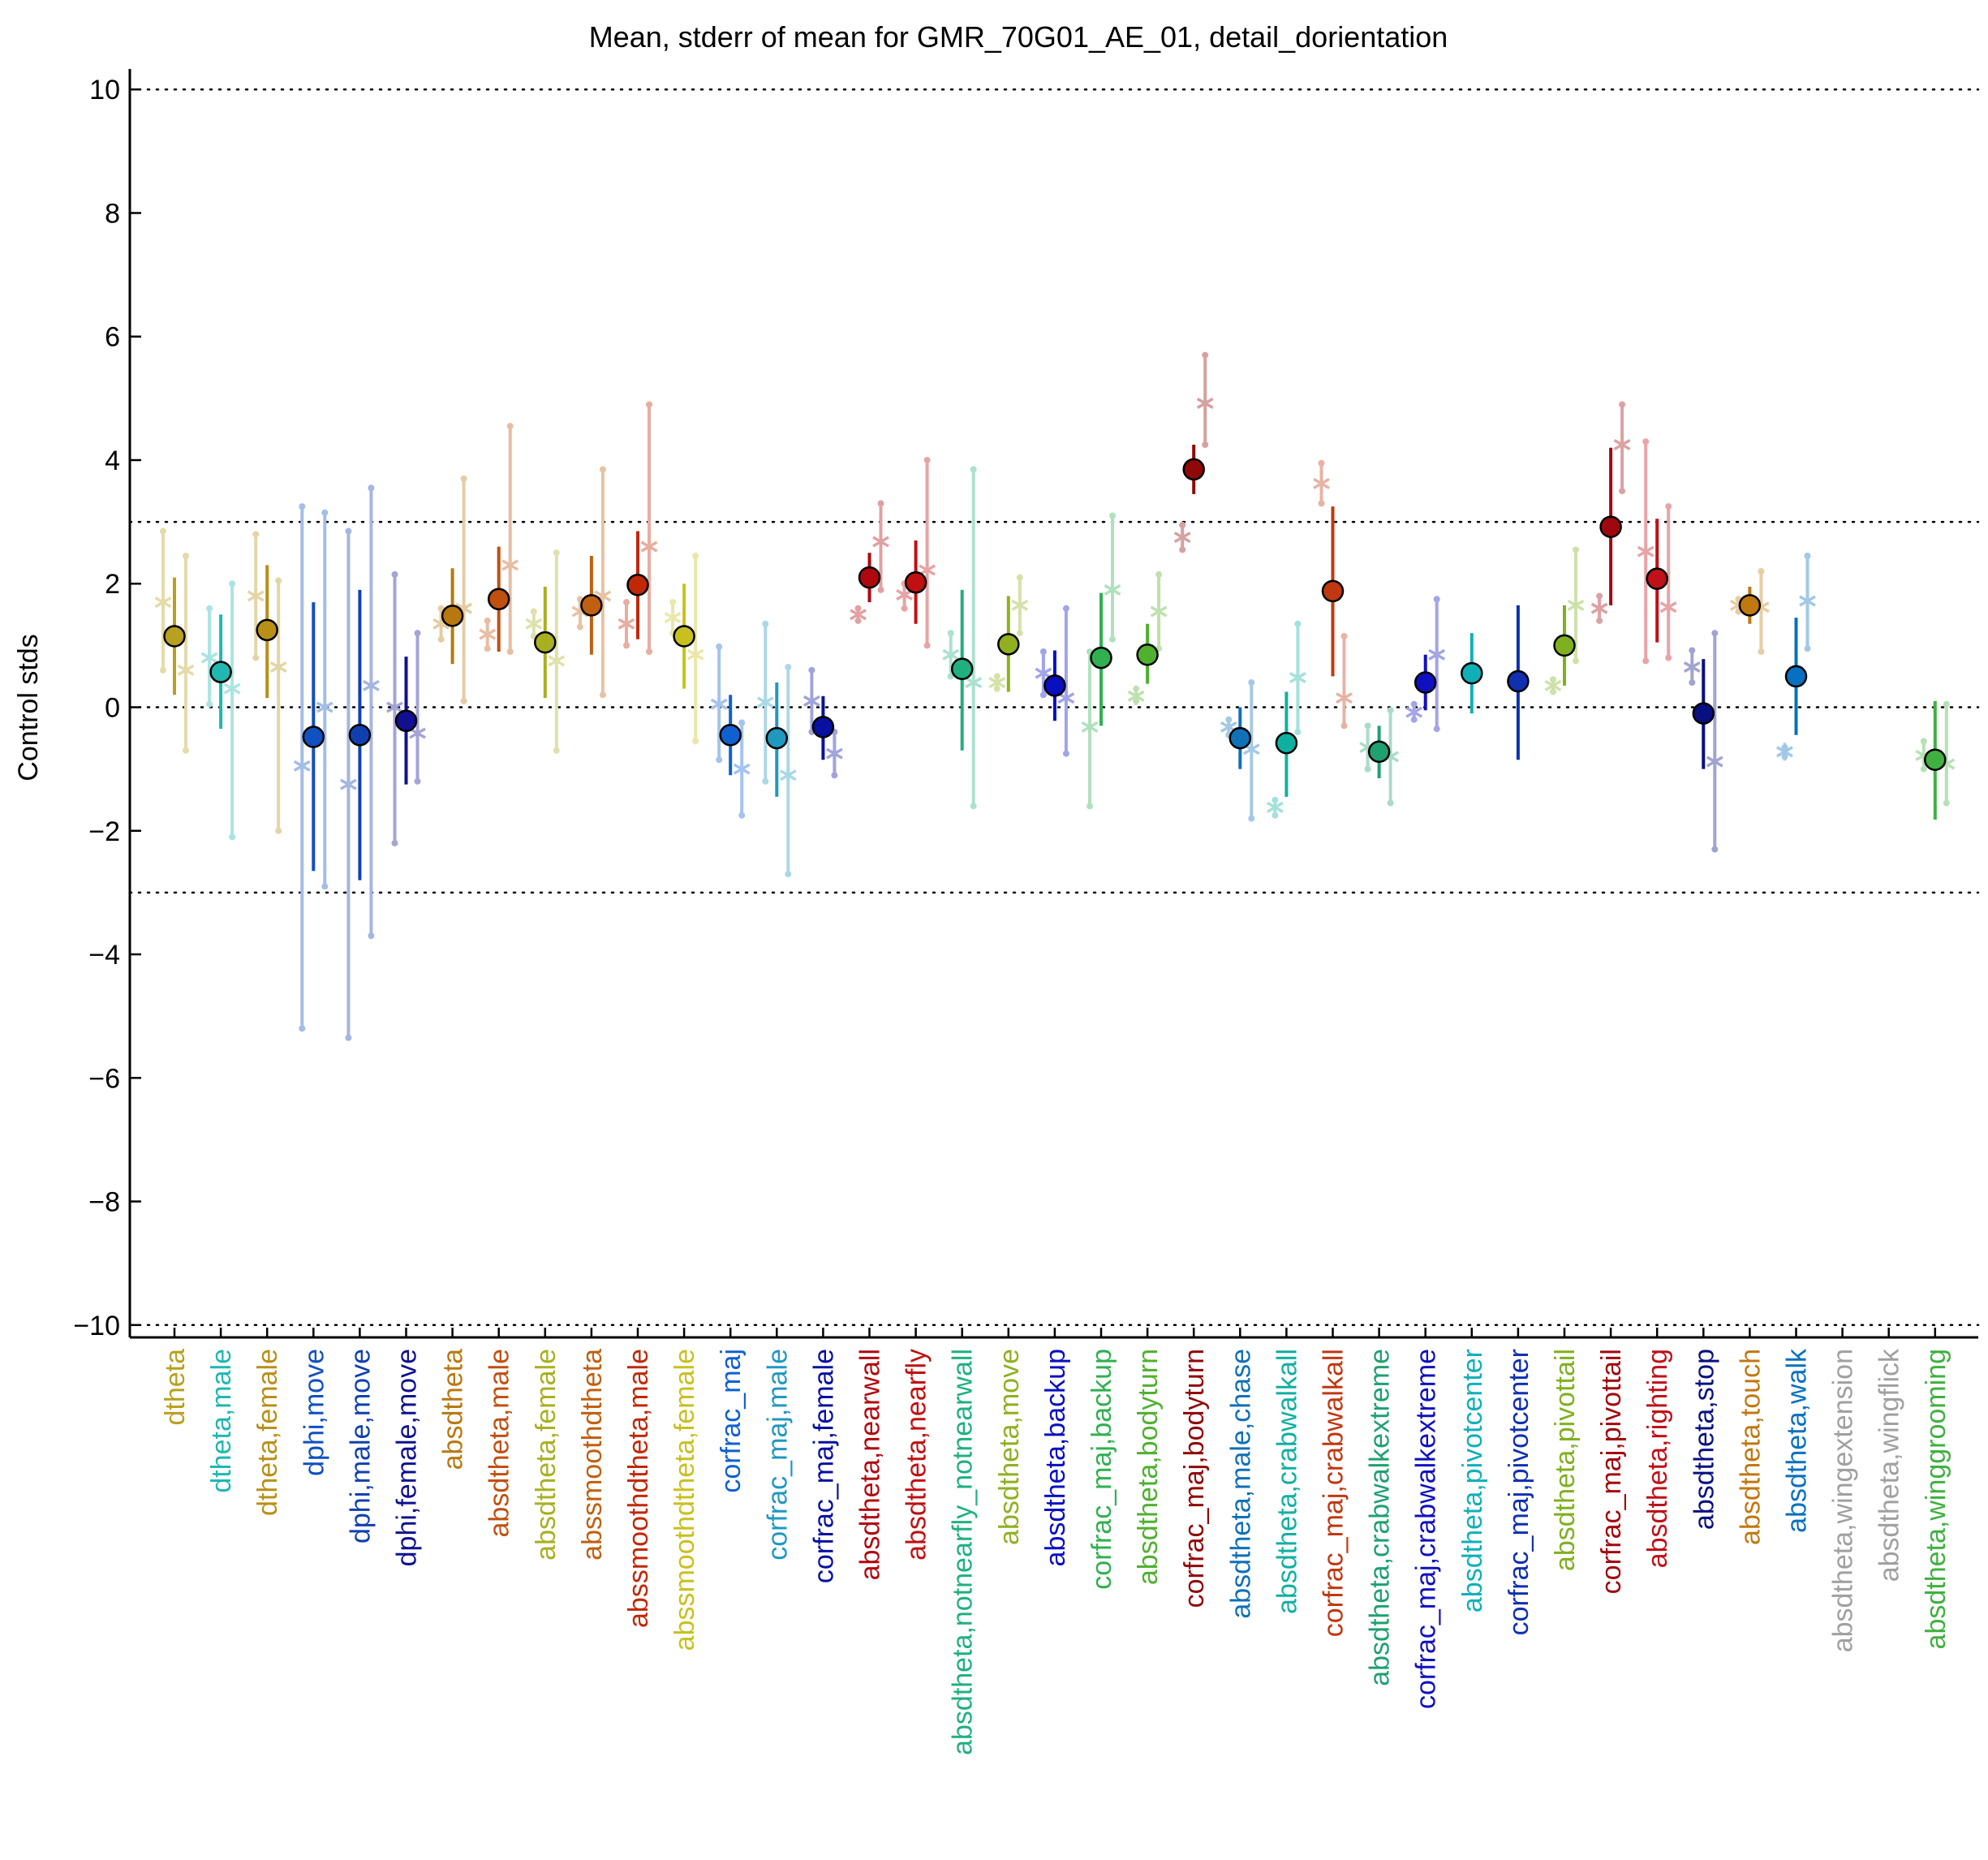 The width and height of the screenshot is (1988, 1860). I want to click on y-tick-label: −2, so click(104, 831).